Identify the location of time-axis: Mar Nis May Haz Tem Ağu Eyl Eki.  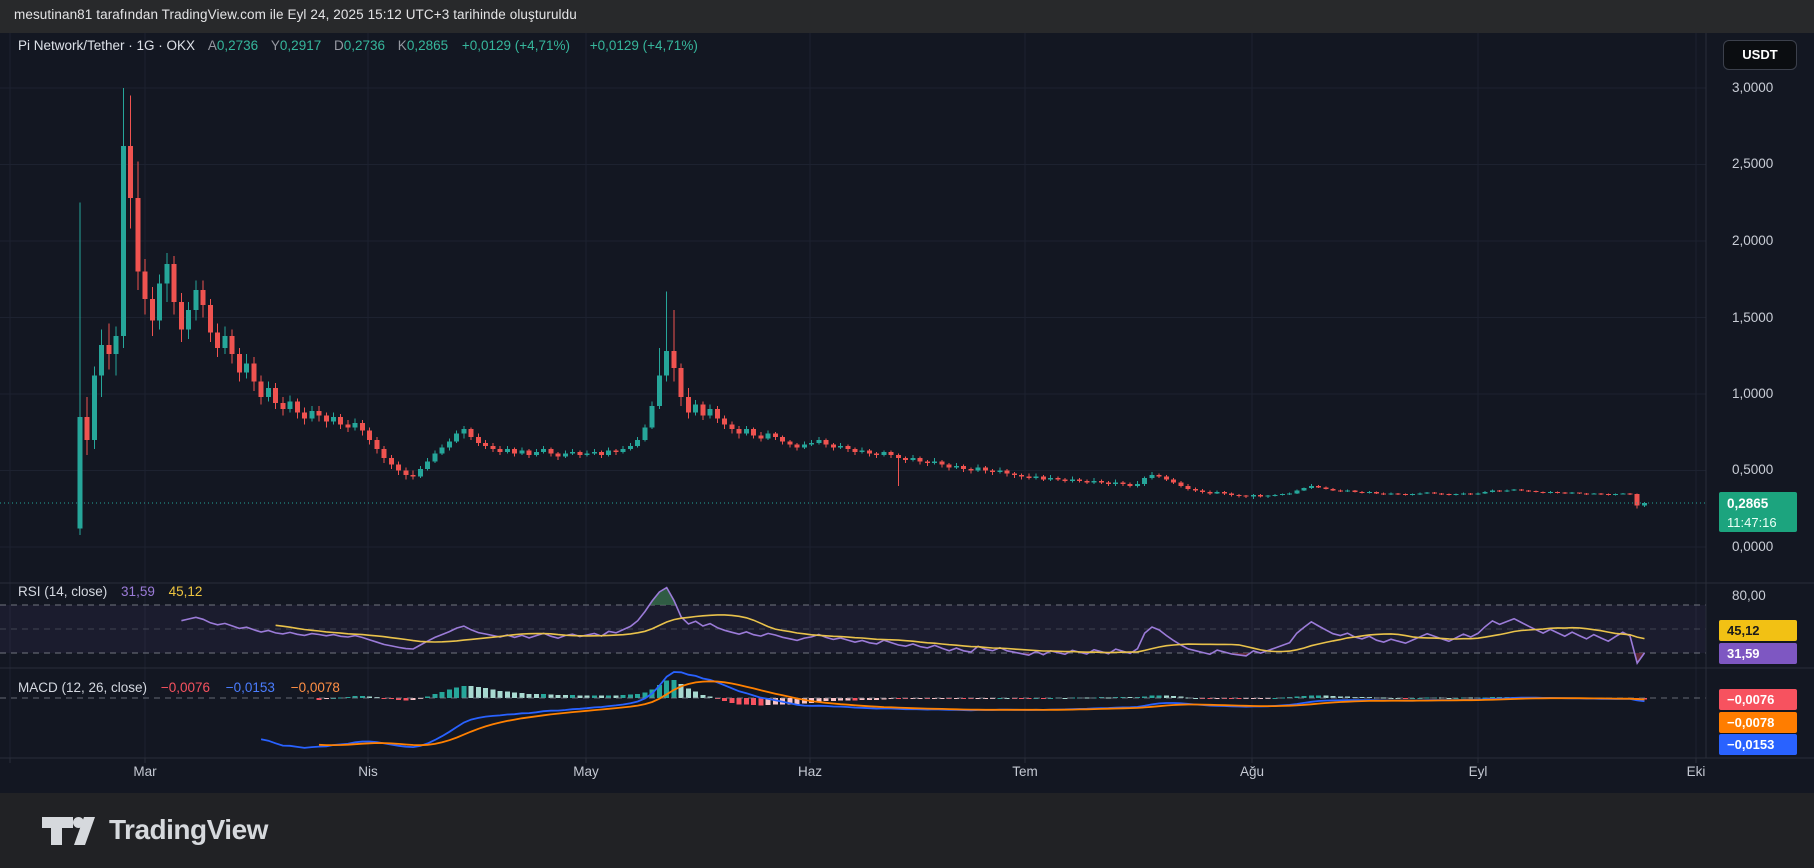
(853, 775).